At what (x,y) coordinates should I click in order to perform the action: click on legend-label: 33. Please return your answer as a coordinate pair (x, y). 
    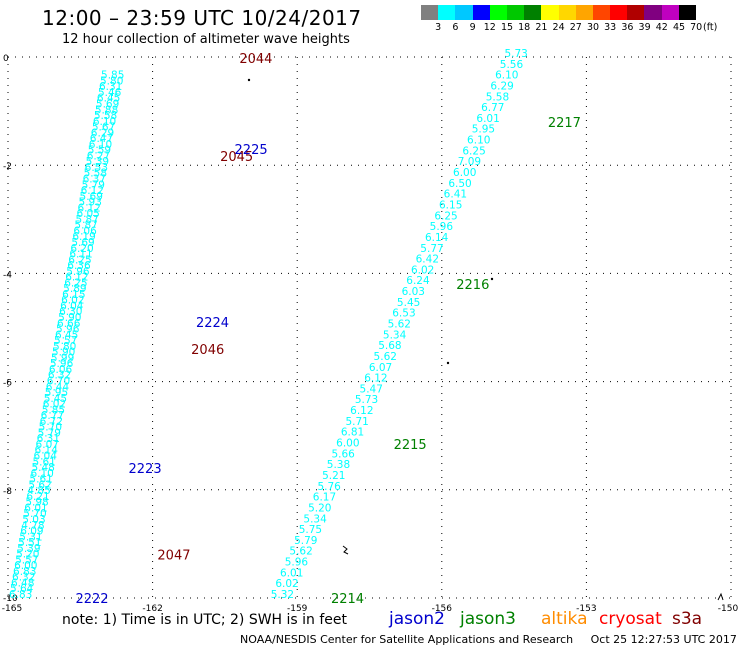
    Looking at the image, I should click on (610, 27).